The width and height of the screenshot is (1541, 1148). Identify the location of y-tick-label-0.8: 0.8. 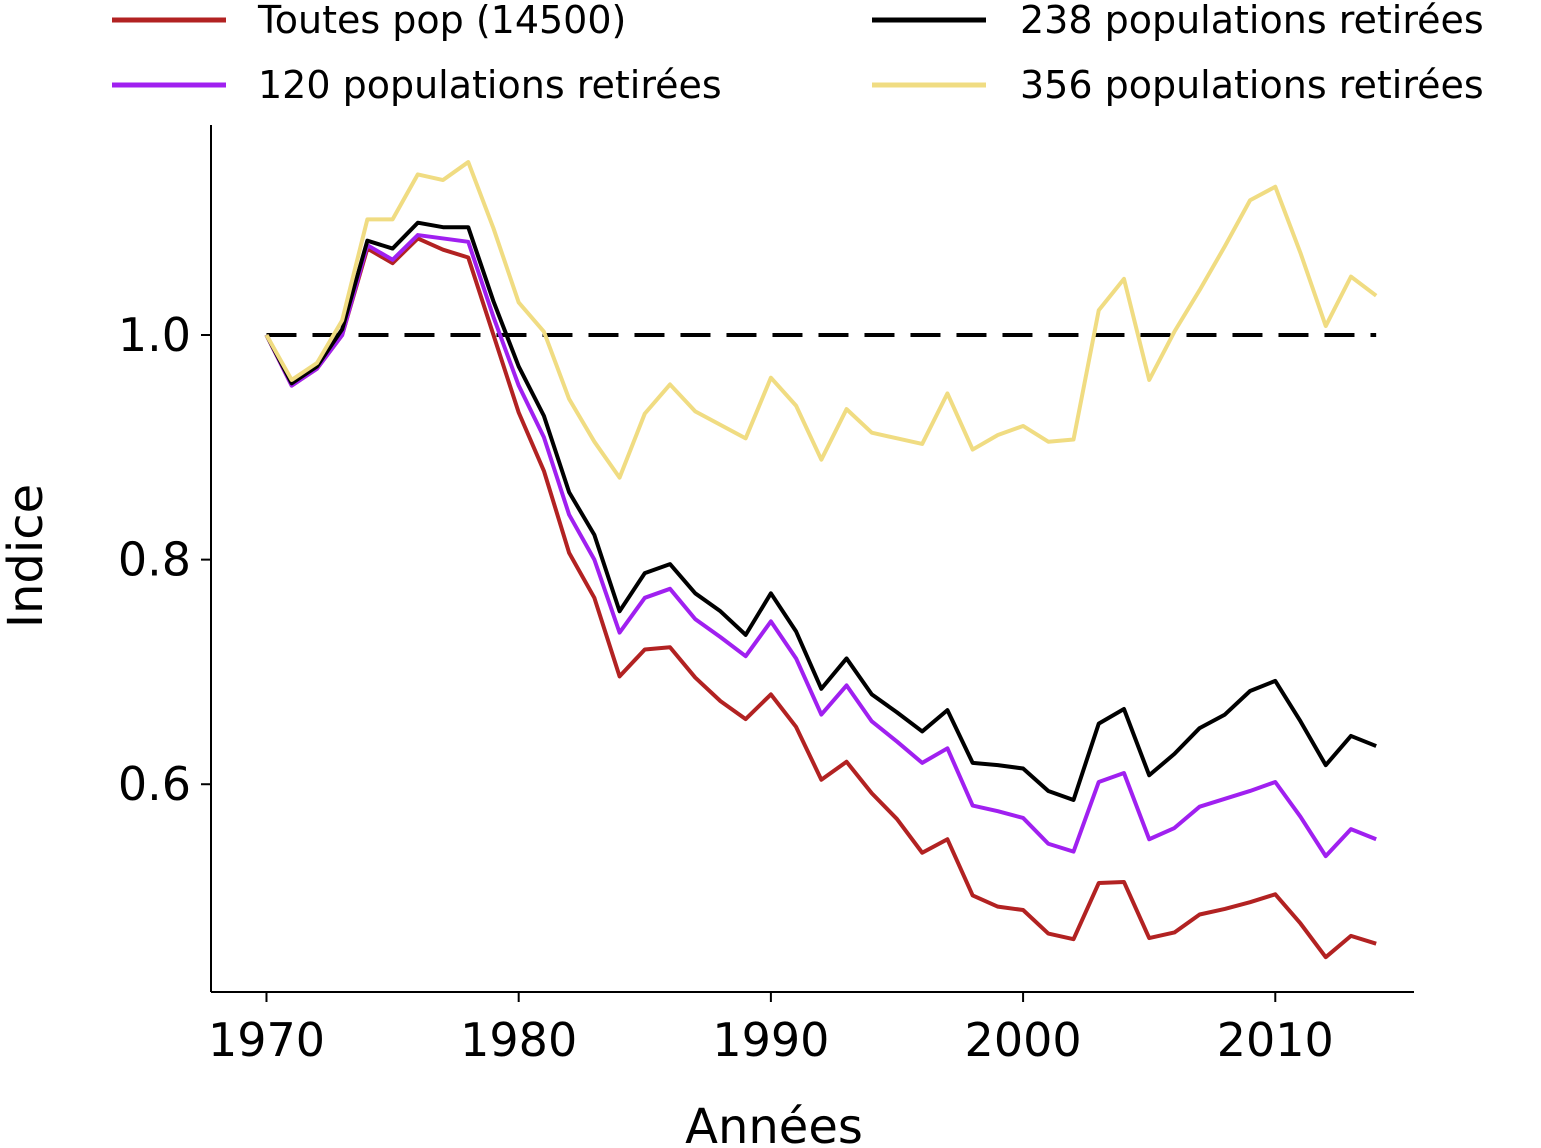
(154, 560).